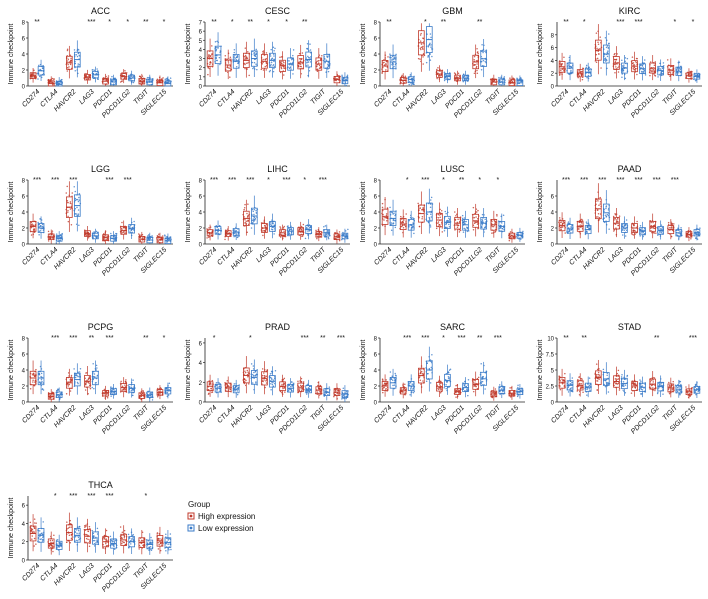 The height and width of the screenshot is (599, 708). Describe the element at coordinates (201, 69) in the screenshot. I see `y-tick-label: 2` at that location.